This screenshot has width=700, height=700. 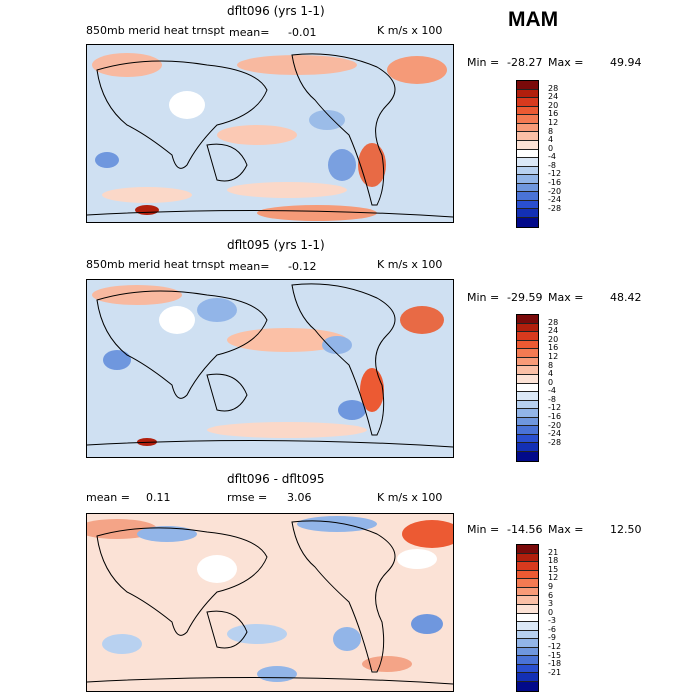 What do you see at coordinates (551, 140) in the screenshot?
I see `colorbar-label: 4` at bounding box center [551, 140].